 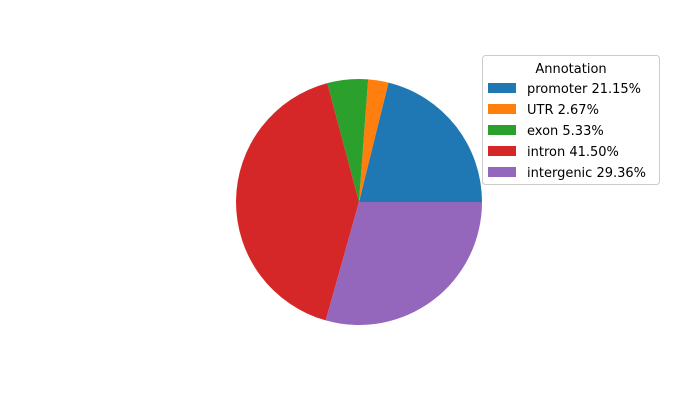 I want to click on legend-label-promoter: promoter 21.15%, so click(x=584, y=89).